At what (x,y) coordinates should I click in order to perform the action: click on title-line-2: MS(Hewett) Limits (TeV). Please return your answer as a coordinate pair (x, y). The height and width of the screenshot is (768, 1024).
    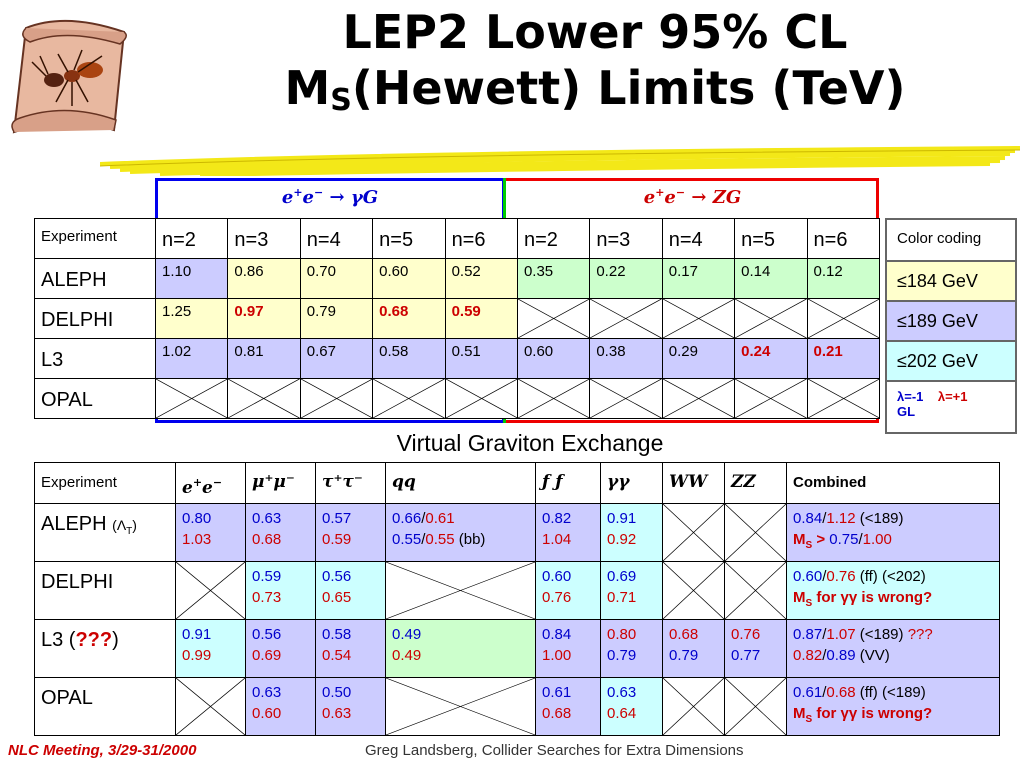
    Looking at the image, I should click on (595, 89).